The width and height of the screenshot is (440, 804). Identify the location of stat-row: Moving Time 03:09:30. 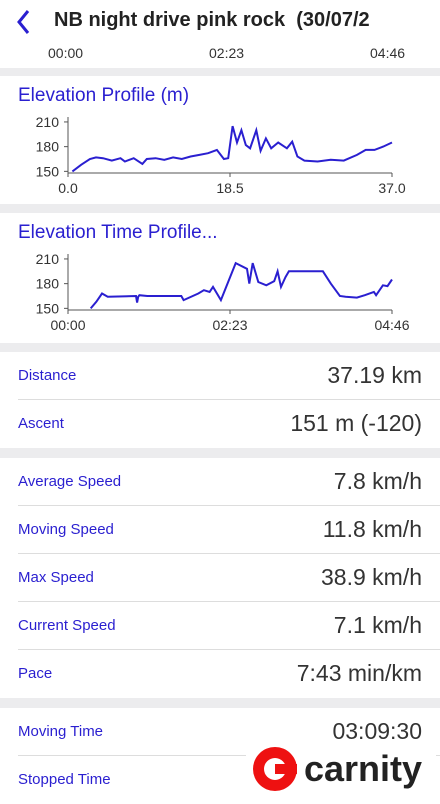
(220, 732).